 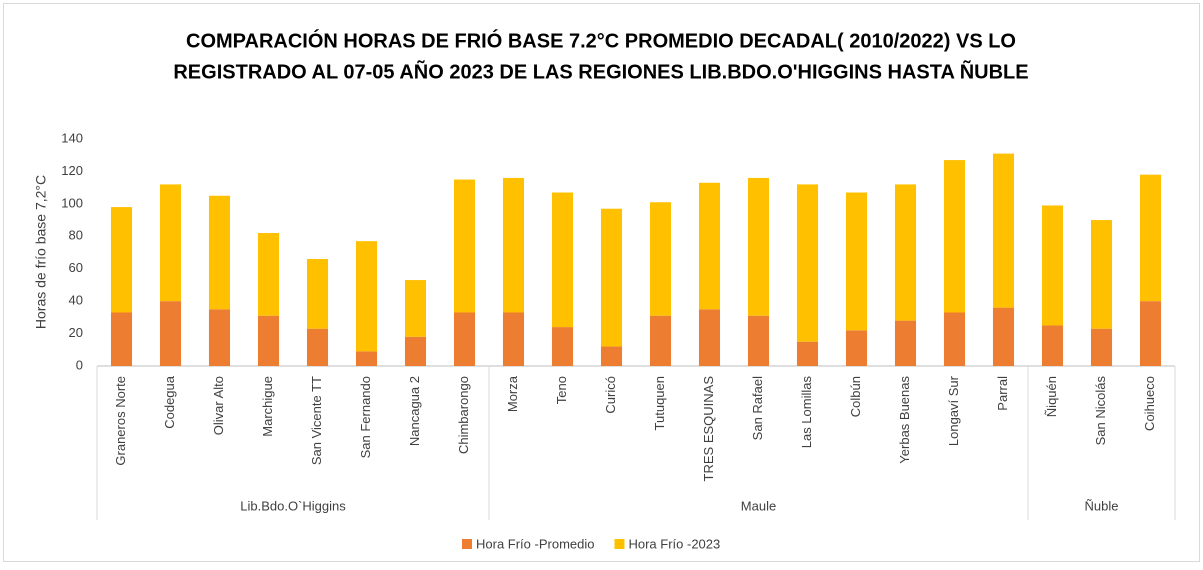 I want to click on group-label: Lib.Bdo.O`Higgins, so click(x=293, y=505).